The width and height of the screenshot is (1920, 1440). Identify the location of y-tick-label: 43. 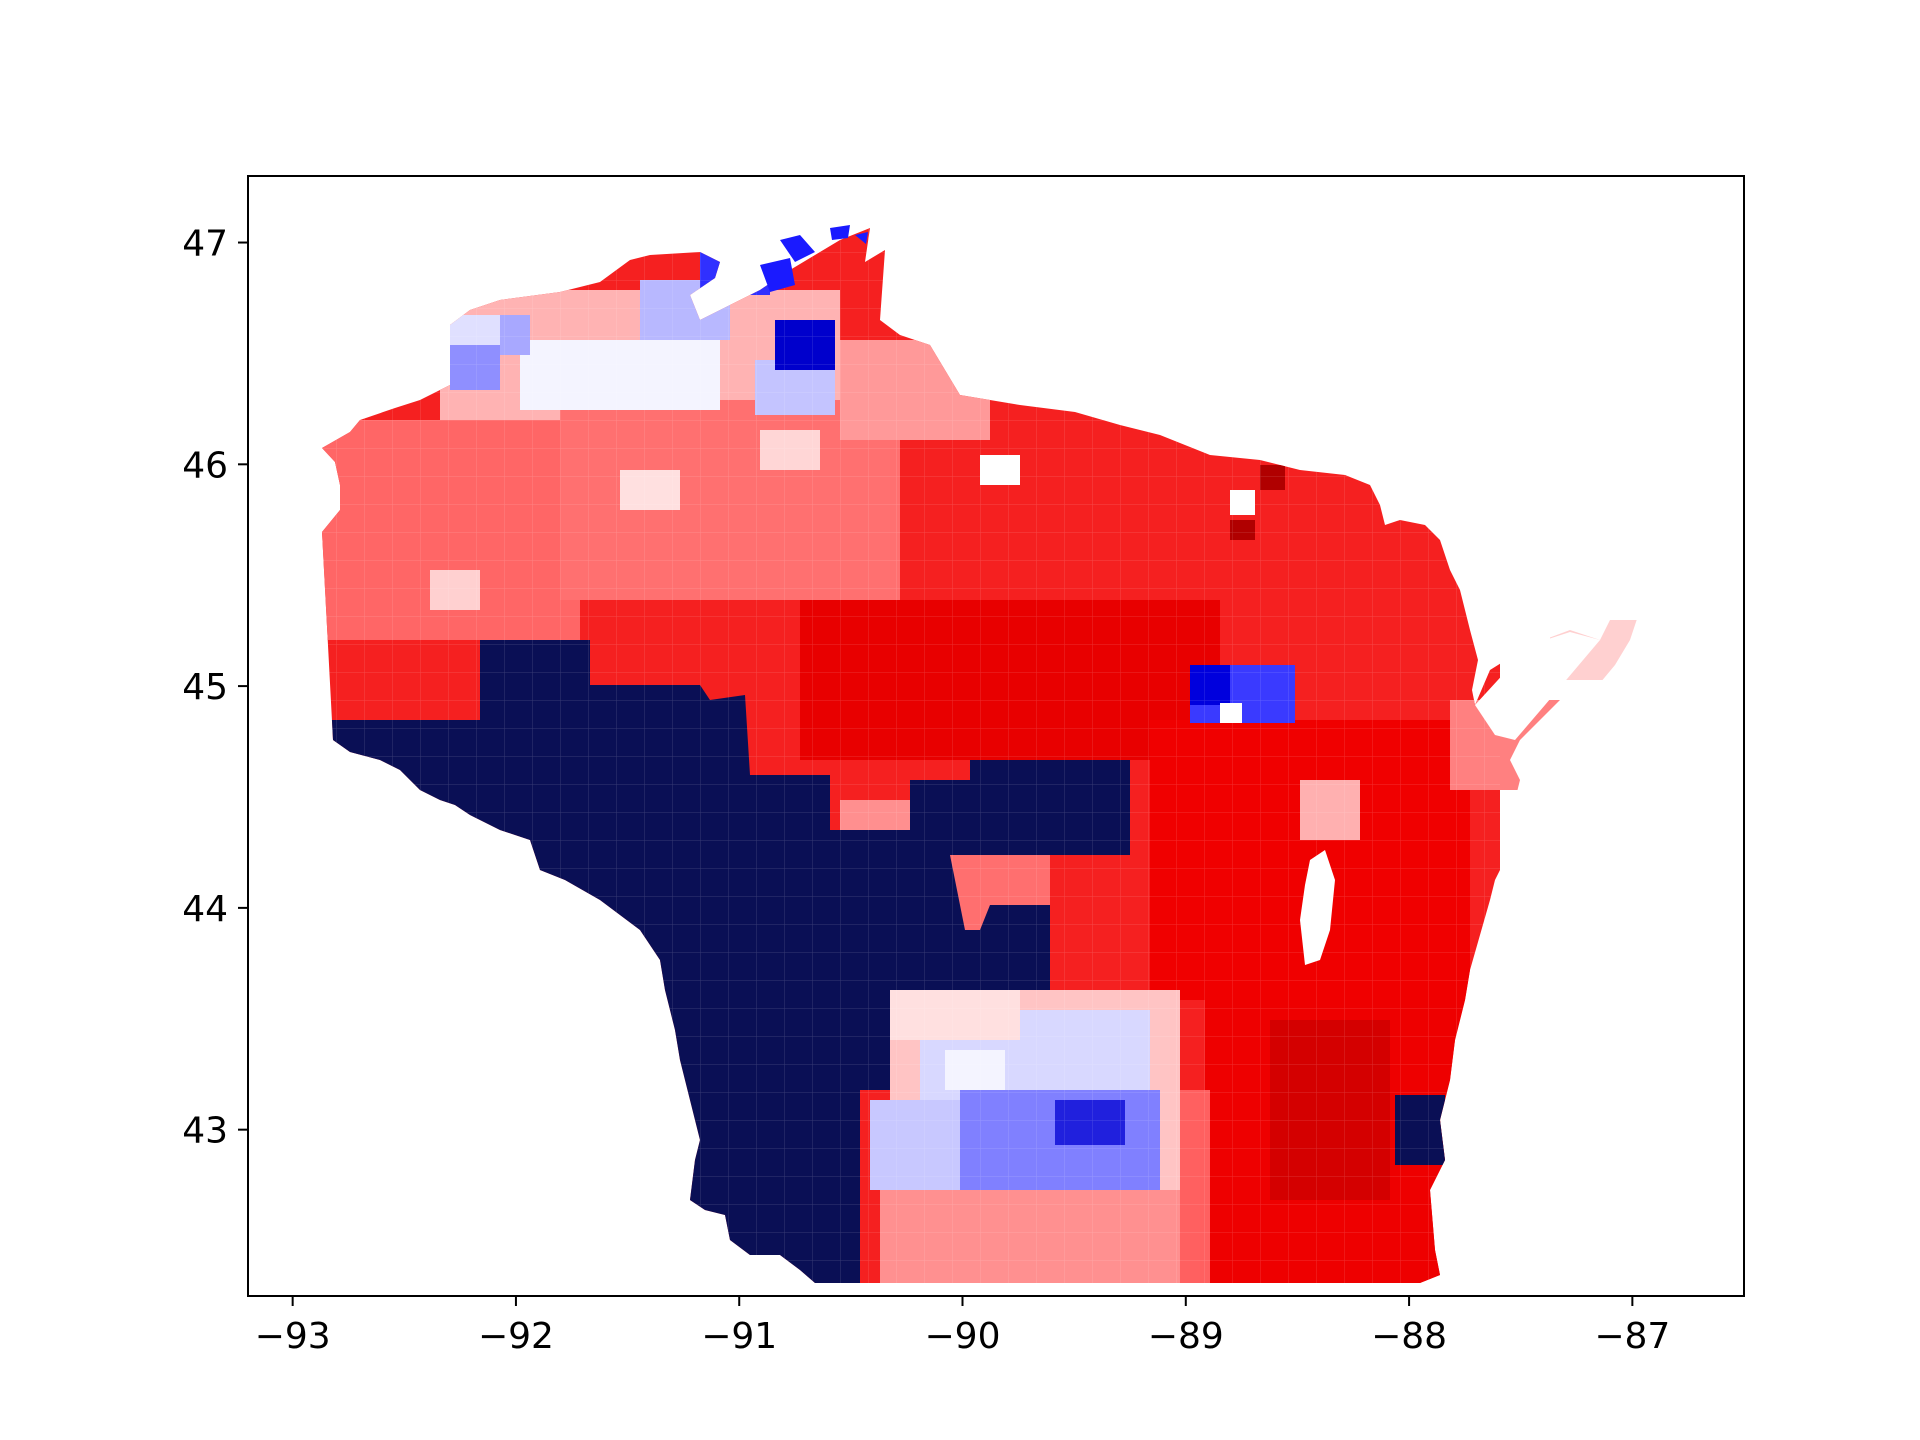
(205, 1131).